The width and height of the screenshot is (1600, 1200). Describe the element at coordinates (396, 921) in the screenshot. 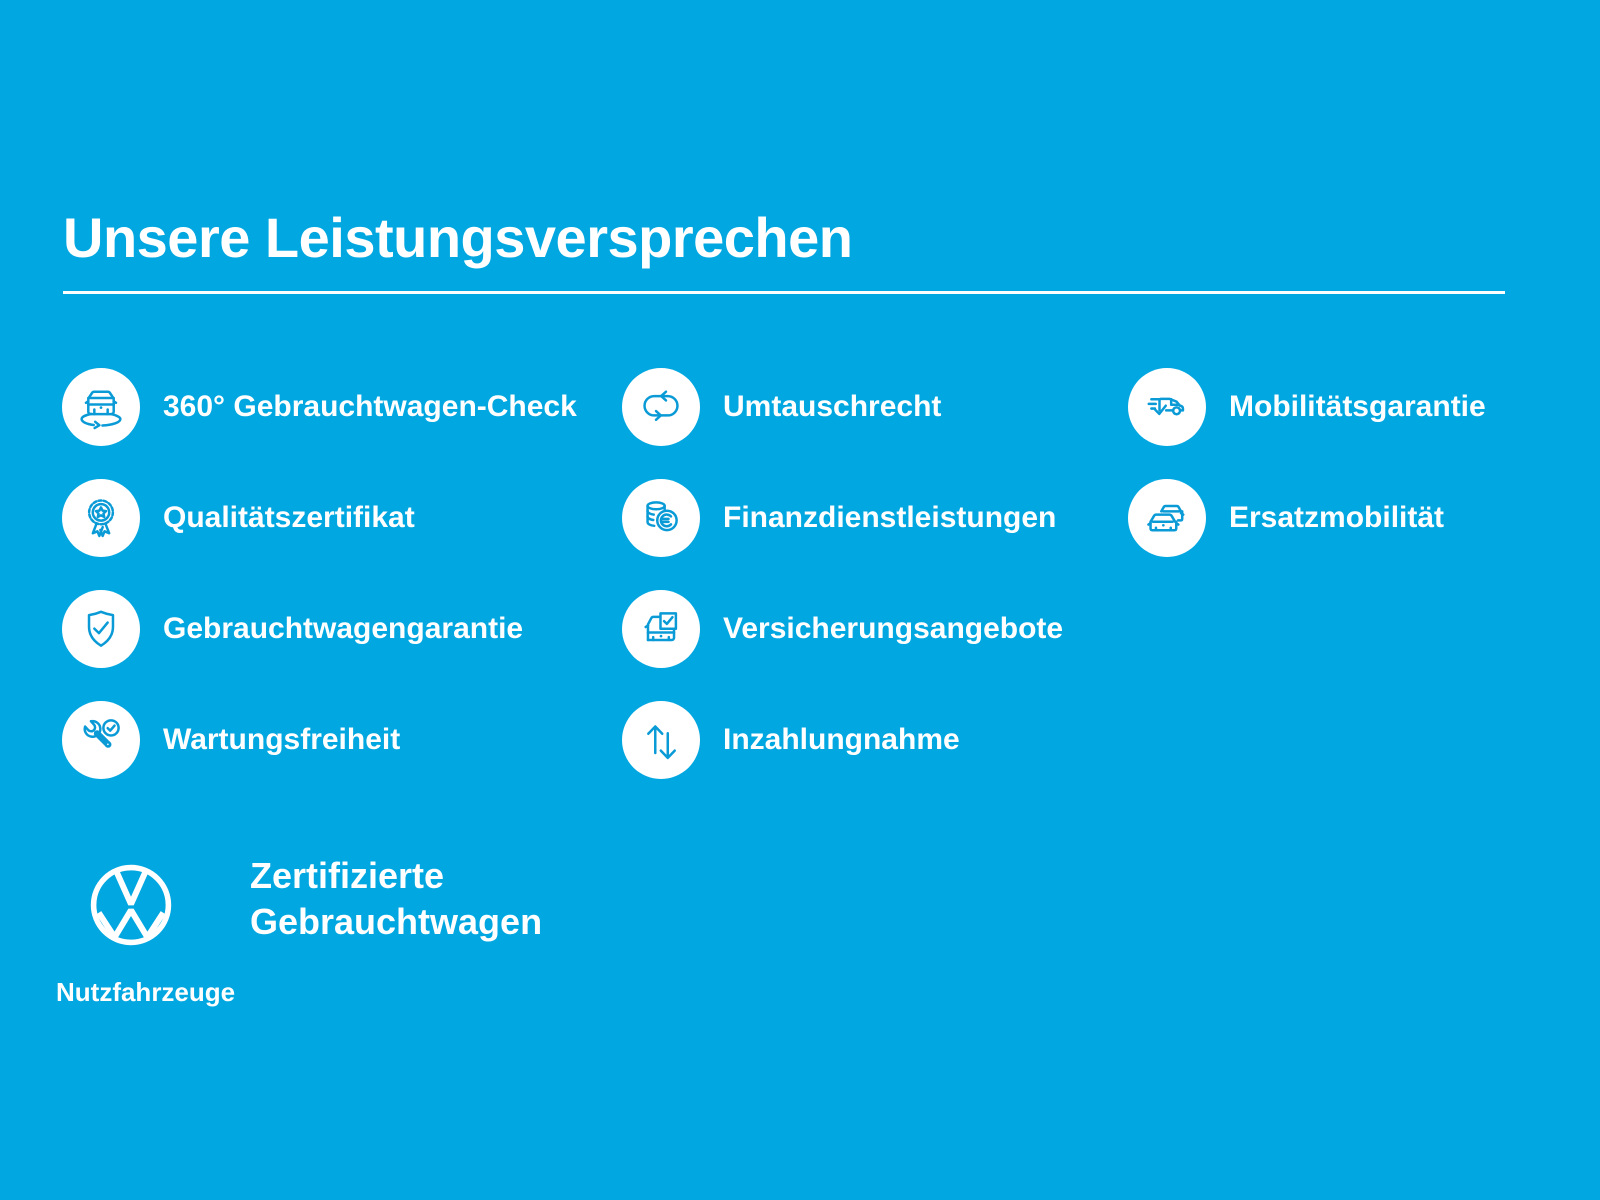

I see `brand-claim-line2: Gebrauchtwagen` at that location.